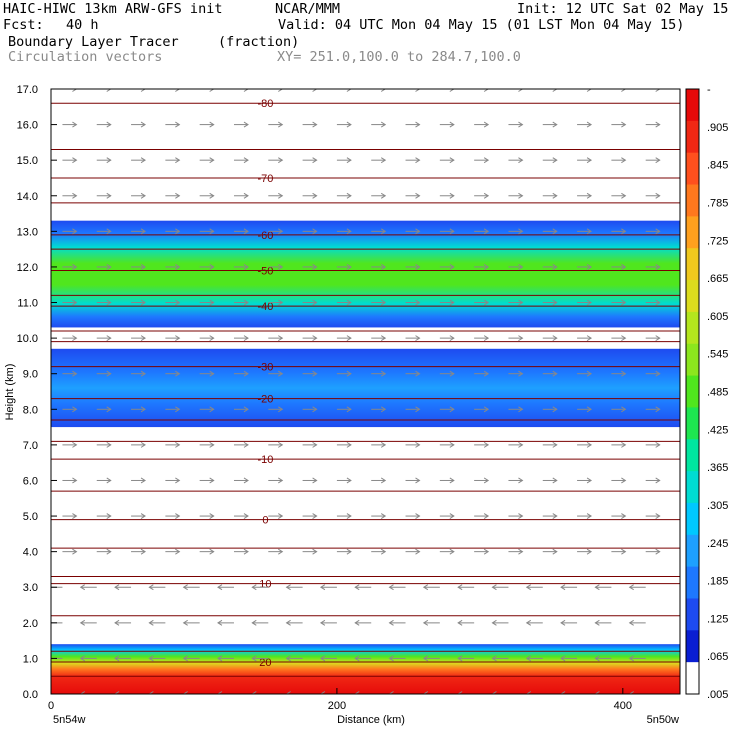 This screenshot has height=740, width=740. Describe the element at coordinates (337, 706) in the screenshot. I see `x-tick-label: 200` at that location.